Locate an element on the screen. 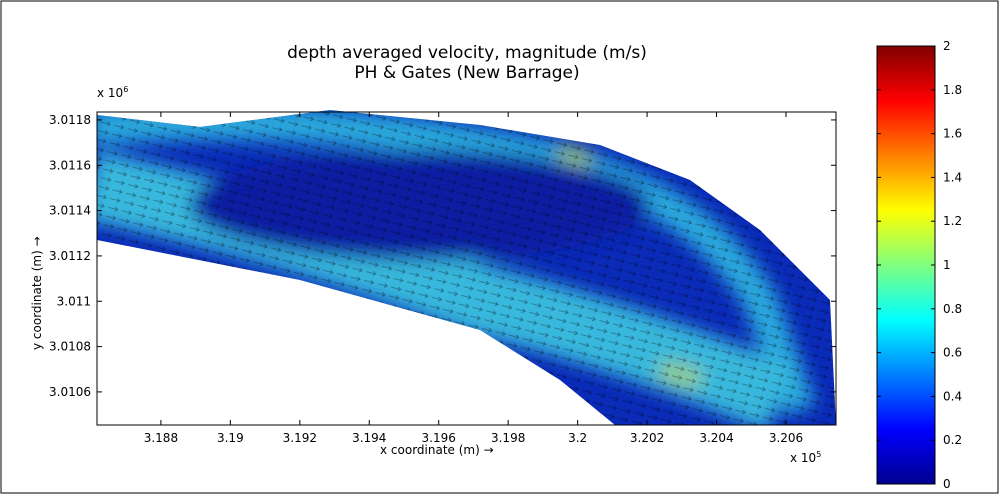  colorbar-tick-label: 1.2 is located at coordinates (952, 221).